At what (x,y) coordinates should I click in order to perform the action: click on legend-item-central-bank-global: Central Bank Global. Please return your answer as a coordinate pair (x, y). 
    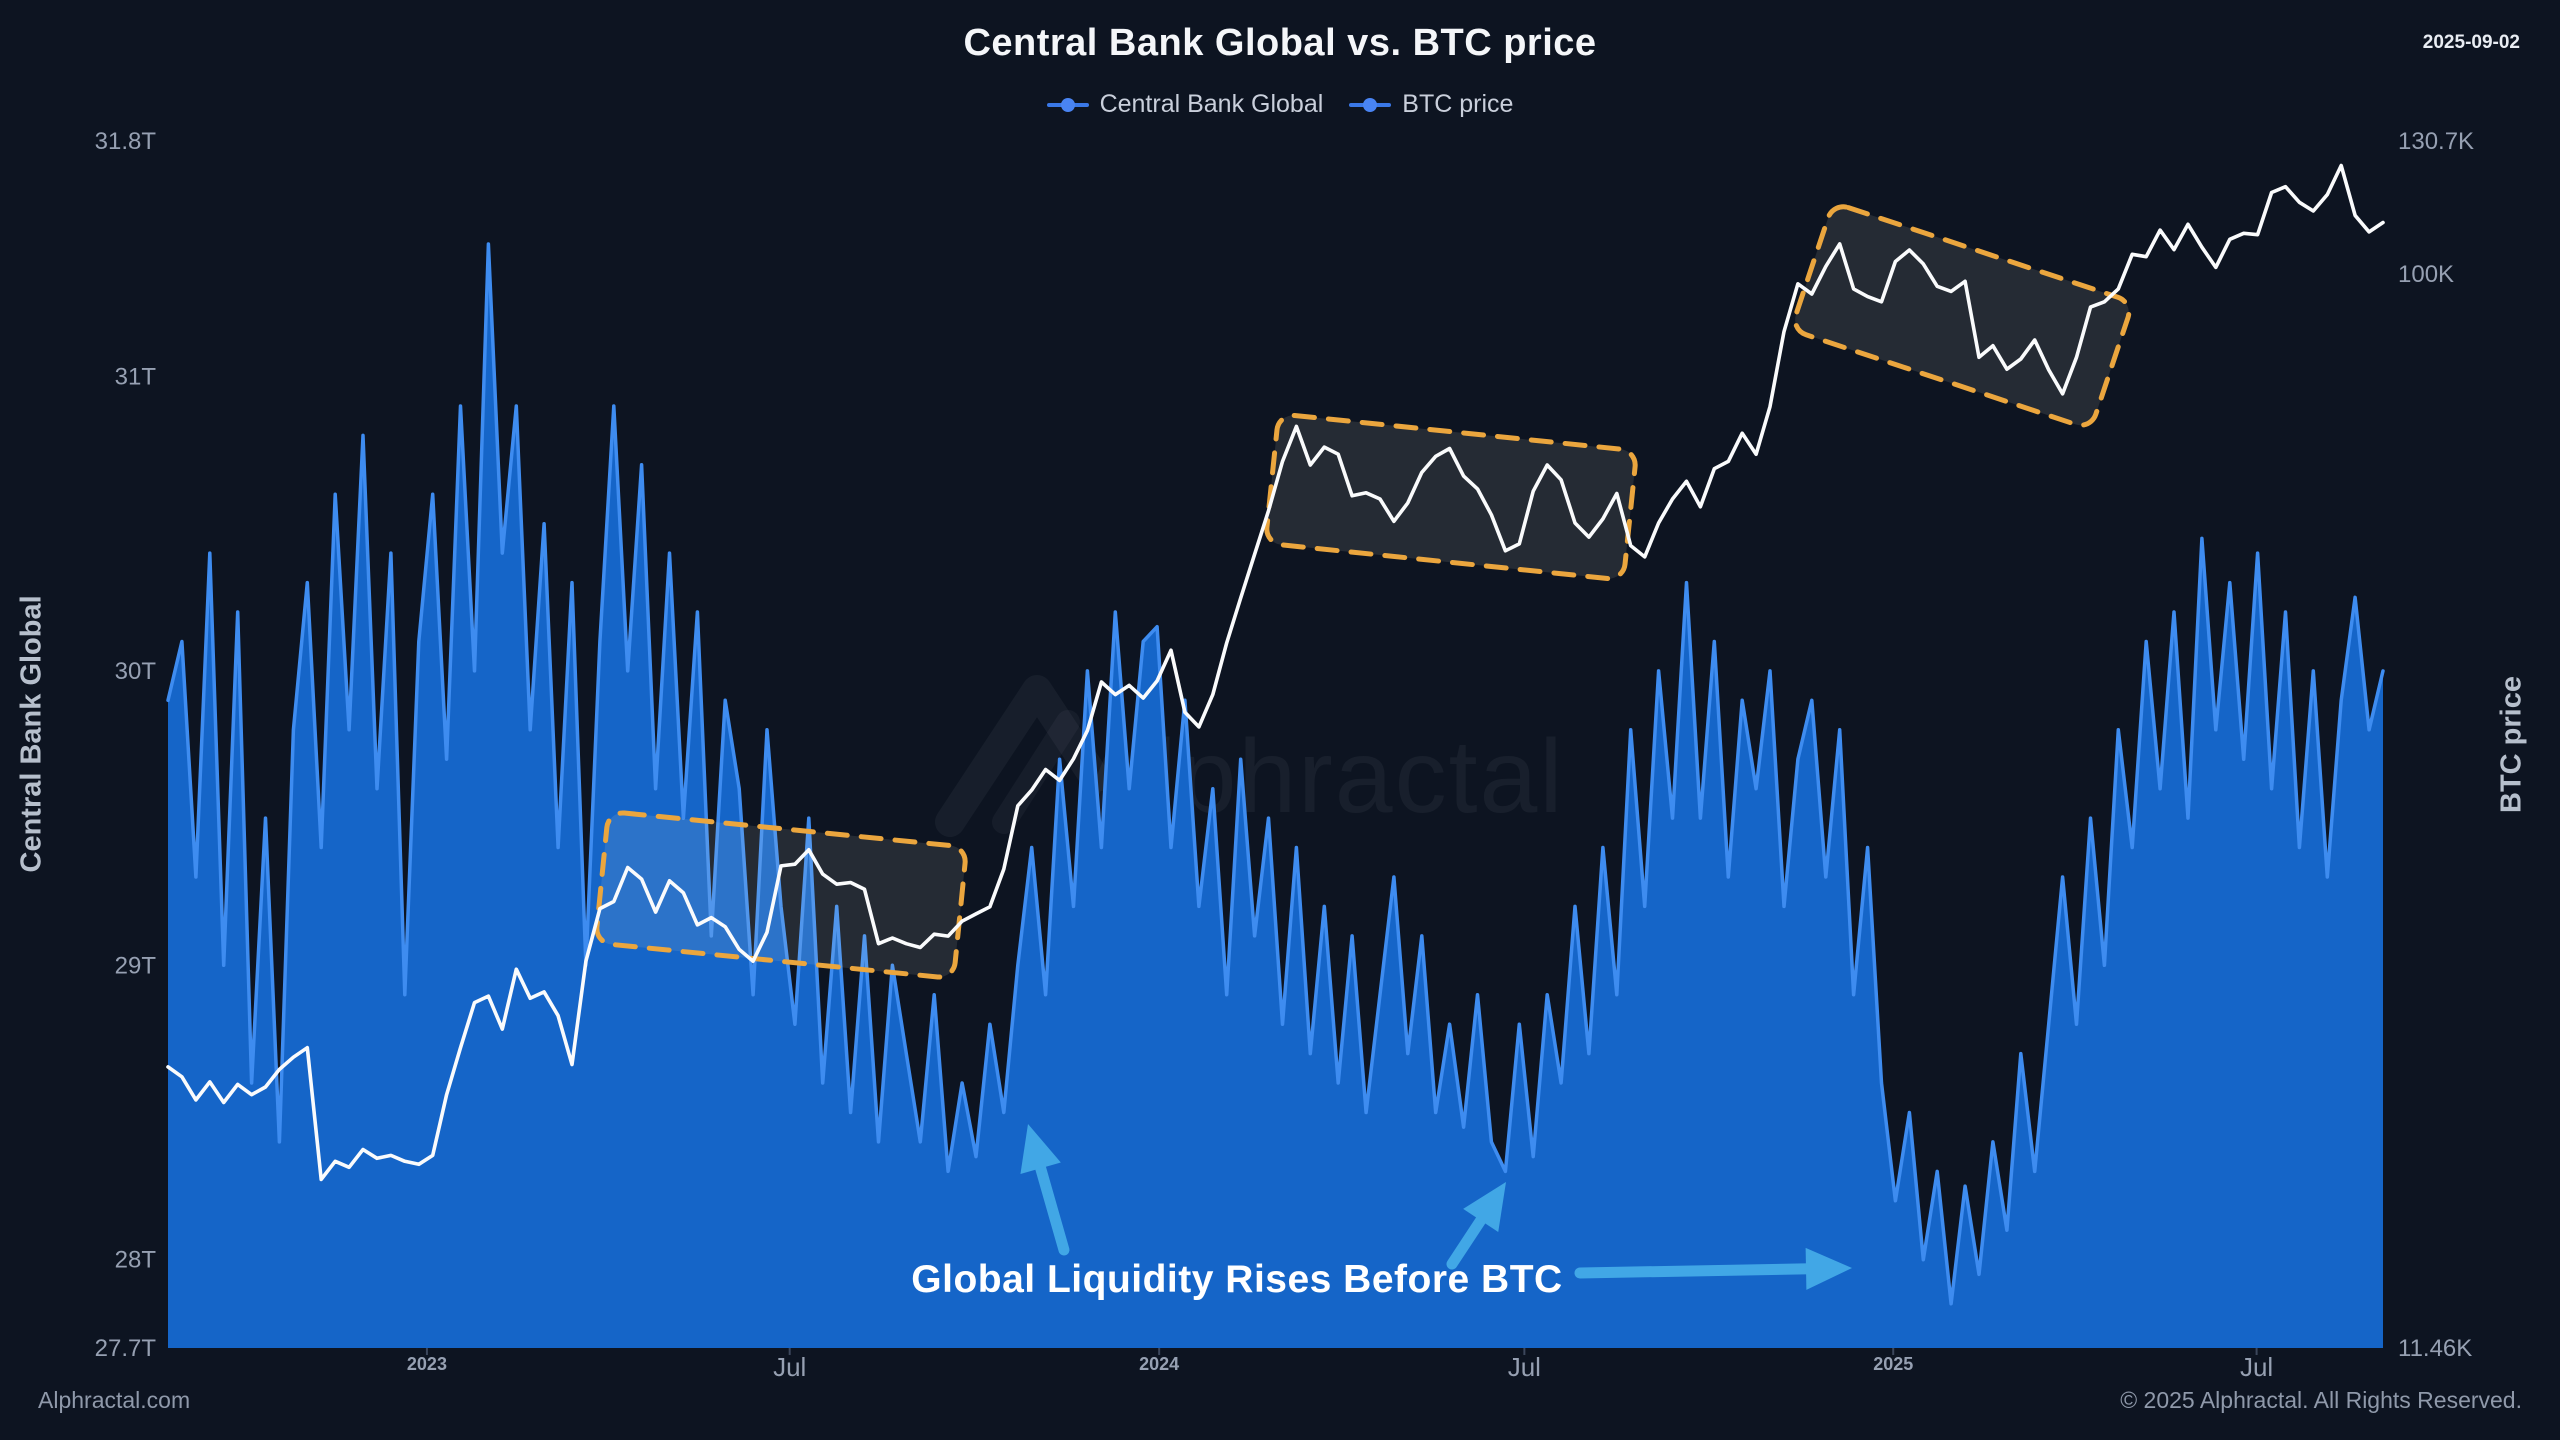
    Looking at the image, I should click on (1185, 104).